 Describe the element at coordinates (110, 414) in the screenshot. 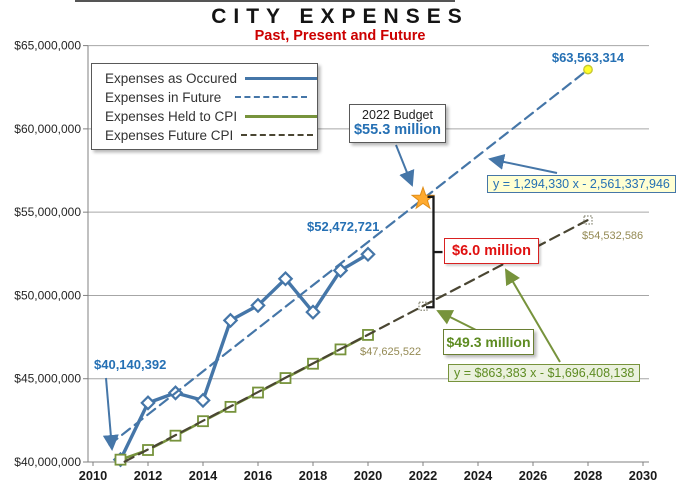

I see `start-value-arrow` at that location.